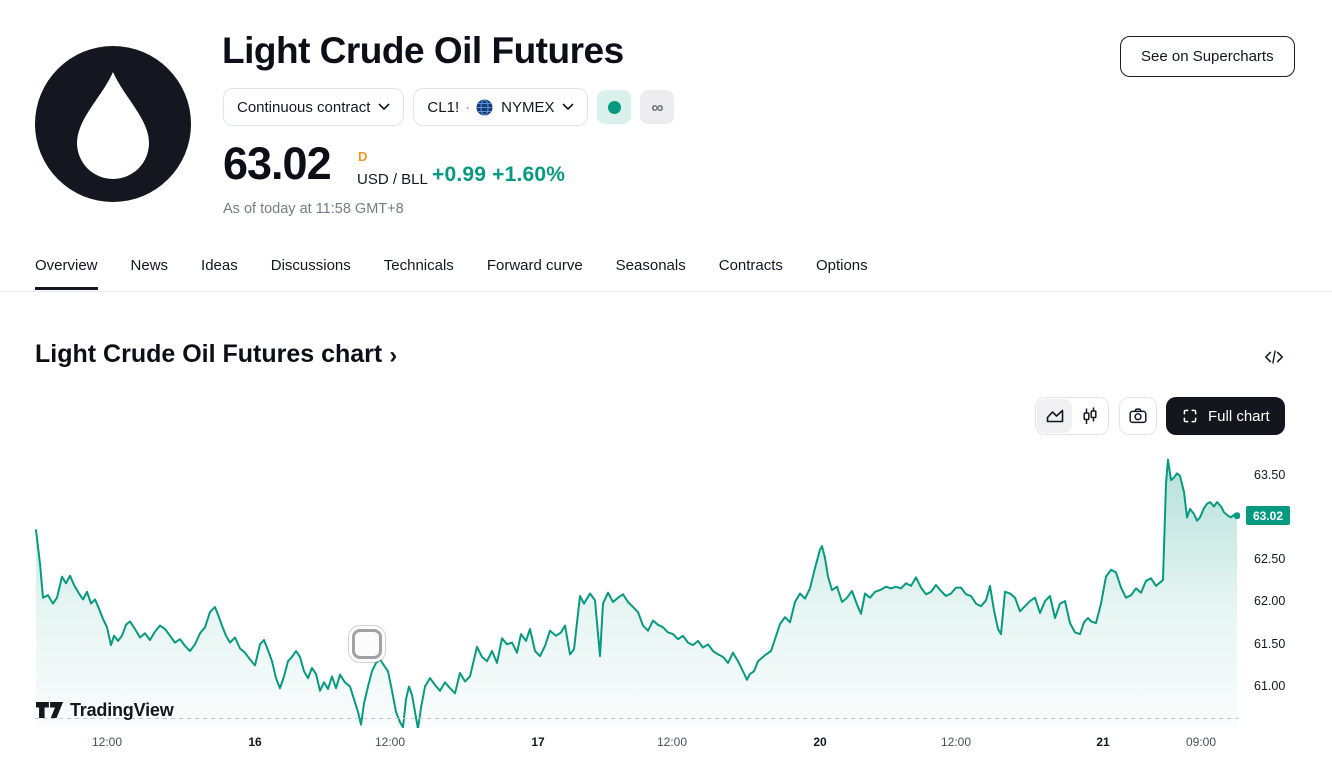 Image resolution: width=1332 pixels, height=774 pixels. What do you see at coordinates (484, 107) in the screenshot?
I see `globe-icon` at bounding box center [484, 107].